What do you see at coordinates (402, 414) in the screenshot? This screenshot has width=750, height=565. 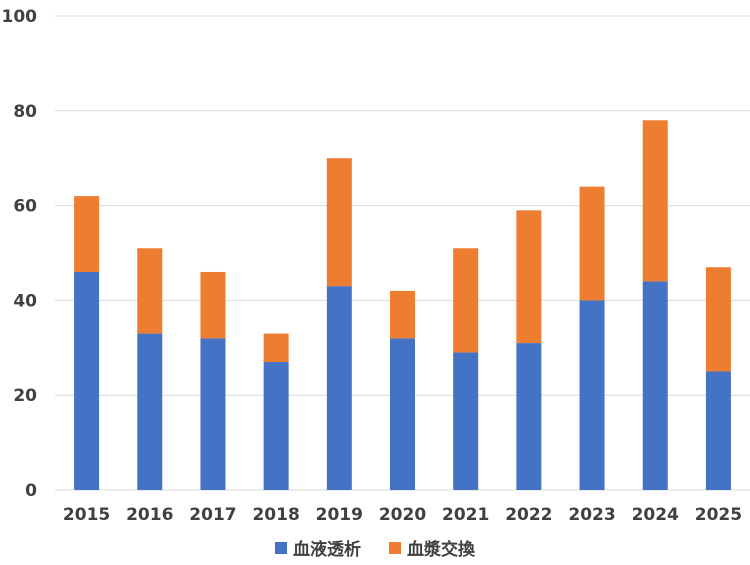 I see `bar-hemodialysis-2020` at bounding box center [402, 414].